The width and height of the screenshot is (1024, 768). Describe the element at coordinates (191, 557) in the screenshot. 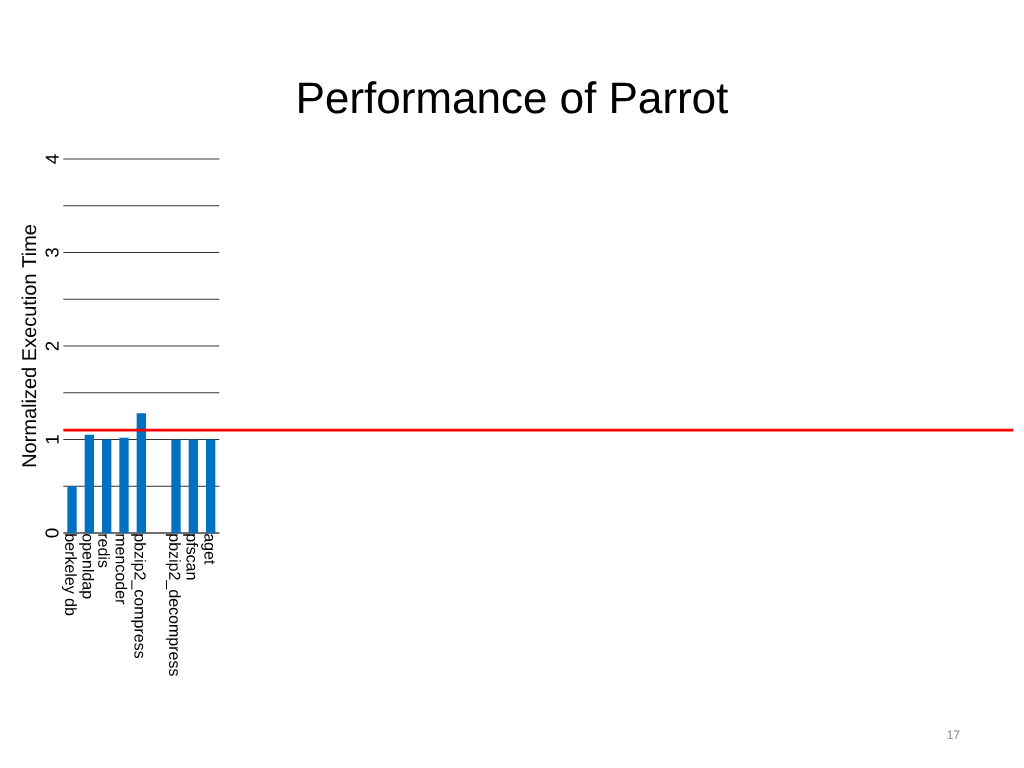

I see `x-tick-label: pfscan` at that location.